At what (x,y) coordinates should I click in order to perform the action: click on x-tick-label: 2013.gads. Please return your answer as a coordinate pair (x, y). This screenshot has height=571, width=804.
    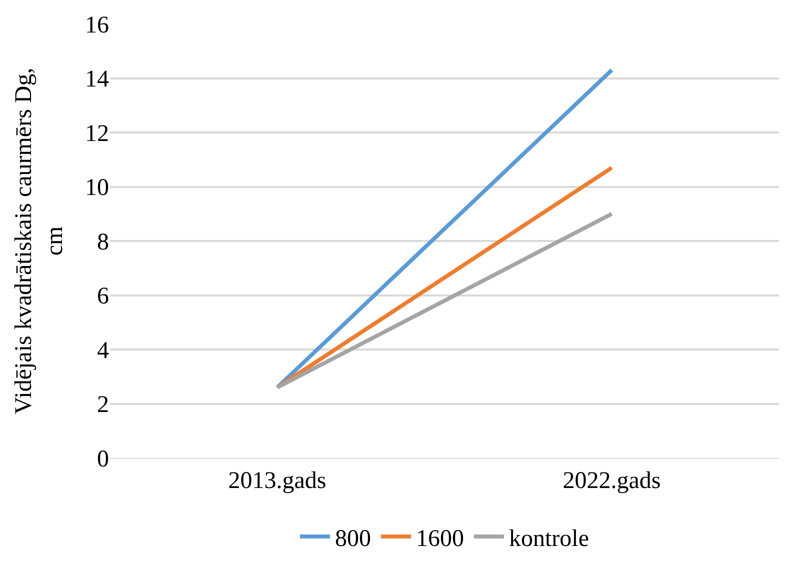
    Looking at the image, I should click on (277, 481).